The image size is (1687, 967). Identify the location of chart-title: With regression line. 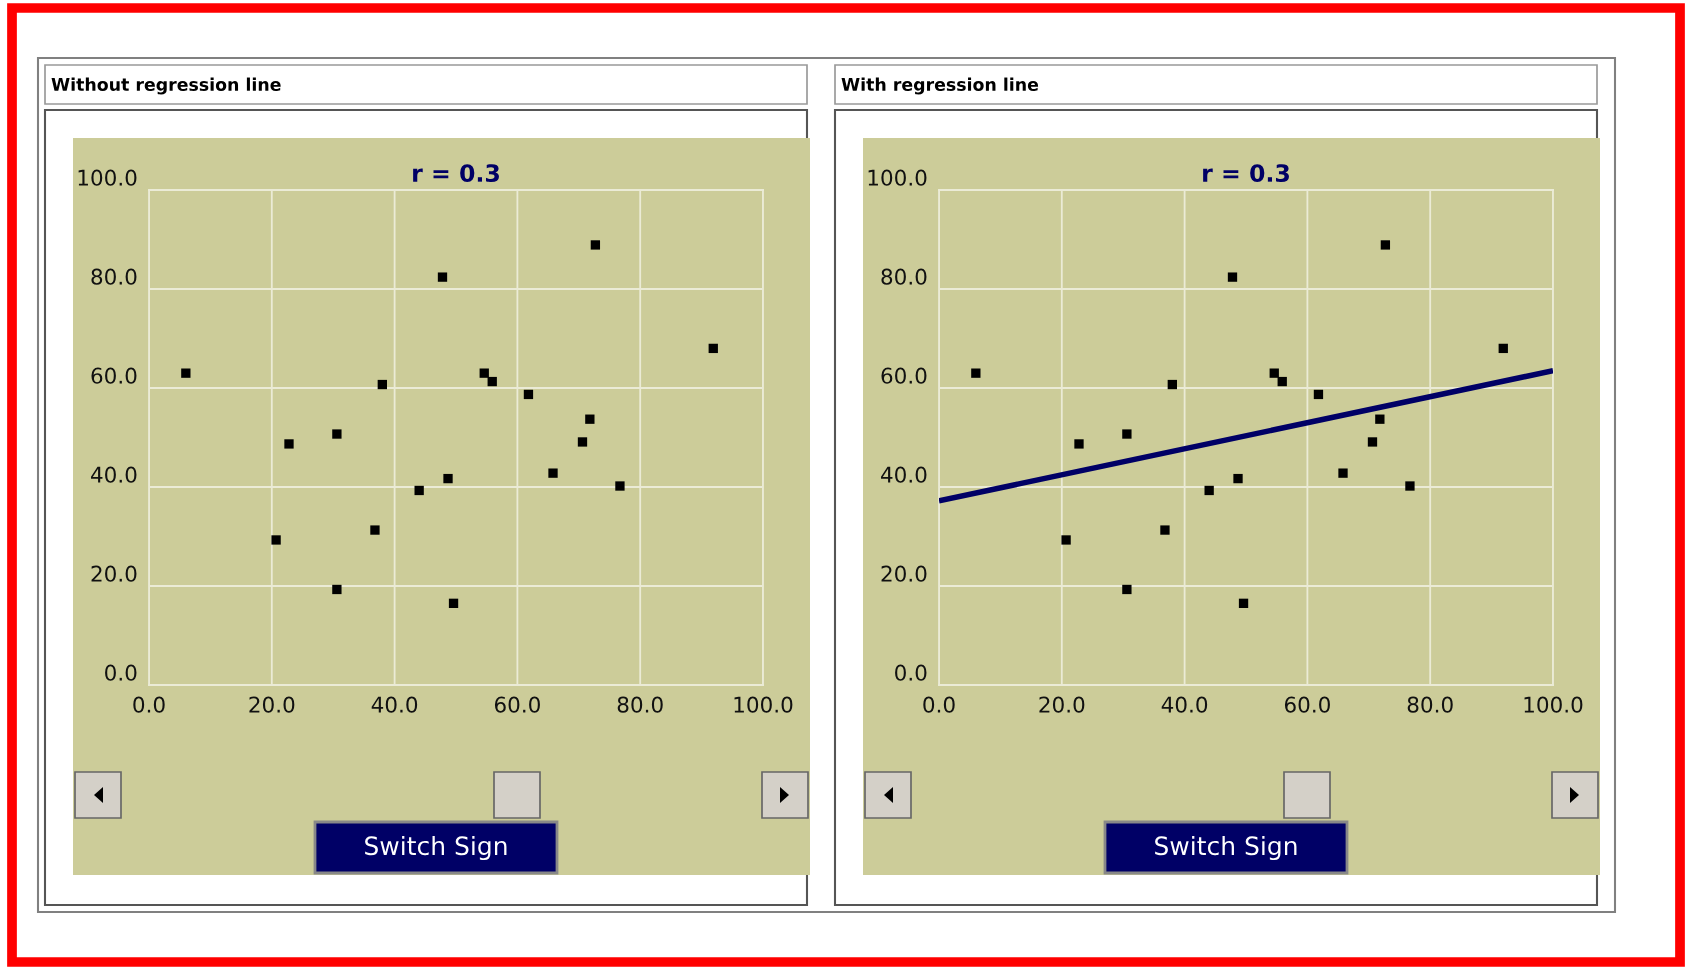
(940, 86).